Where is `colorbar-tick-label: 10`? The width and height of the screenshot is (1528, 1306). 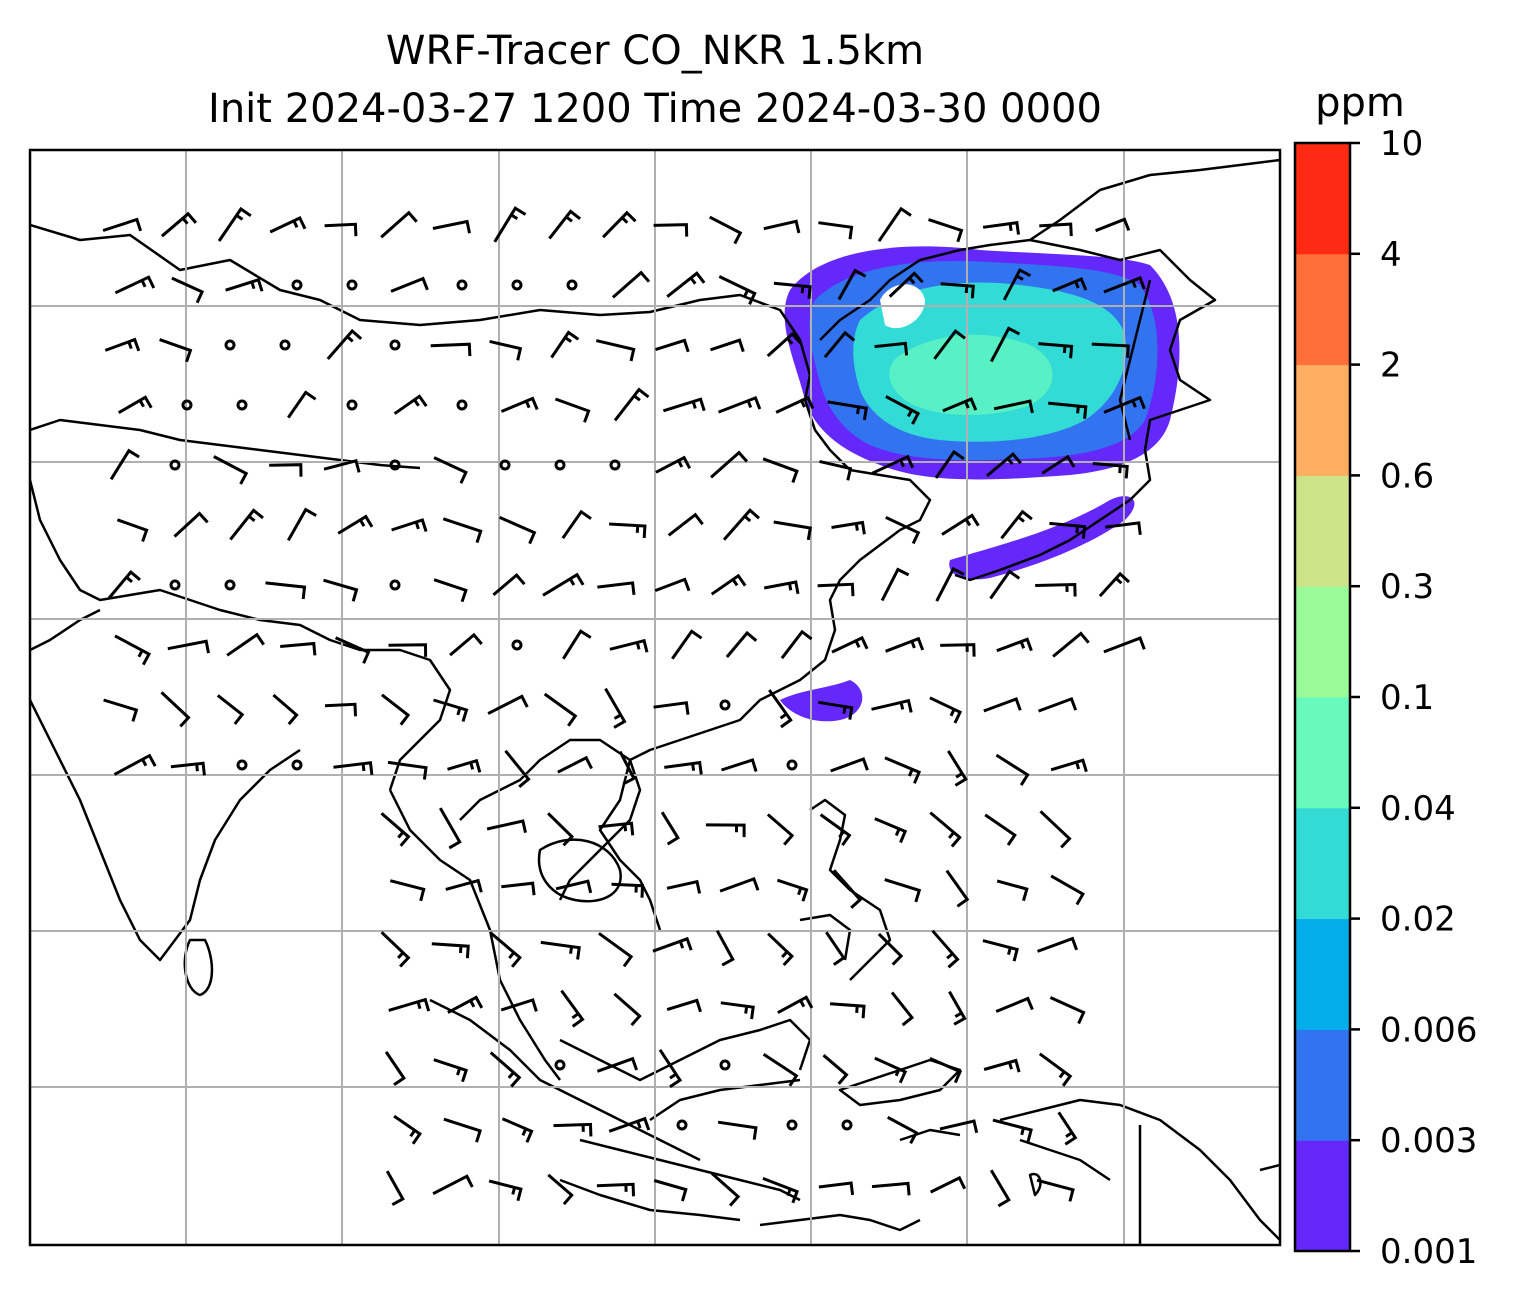
colorbar-tick-label: 10 is located at coordinates (1401, 144).